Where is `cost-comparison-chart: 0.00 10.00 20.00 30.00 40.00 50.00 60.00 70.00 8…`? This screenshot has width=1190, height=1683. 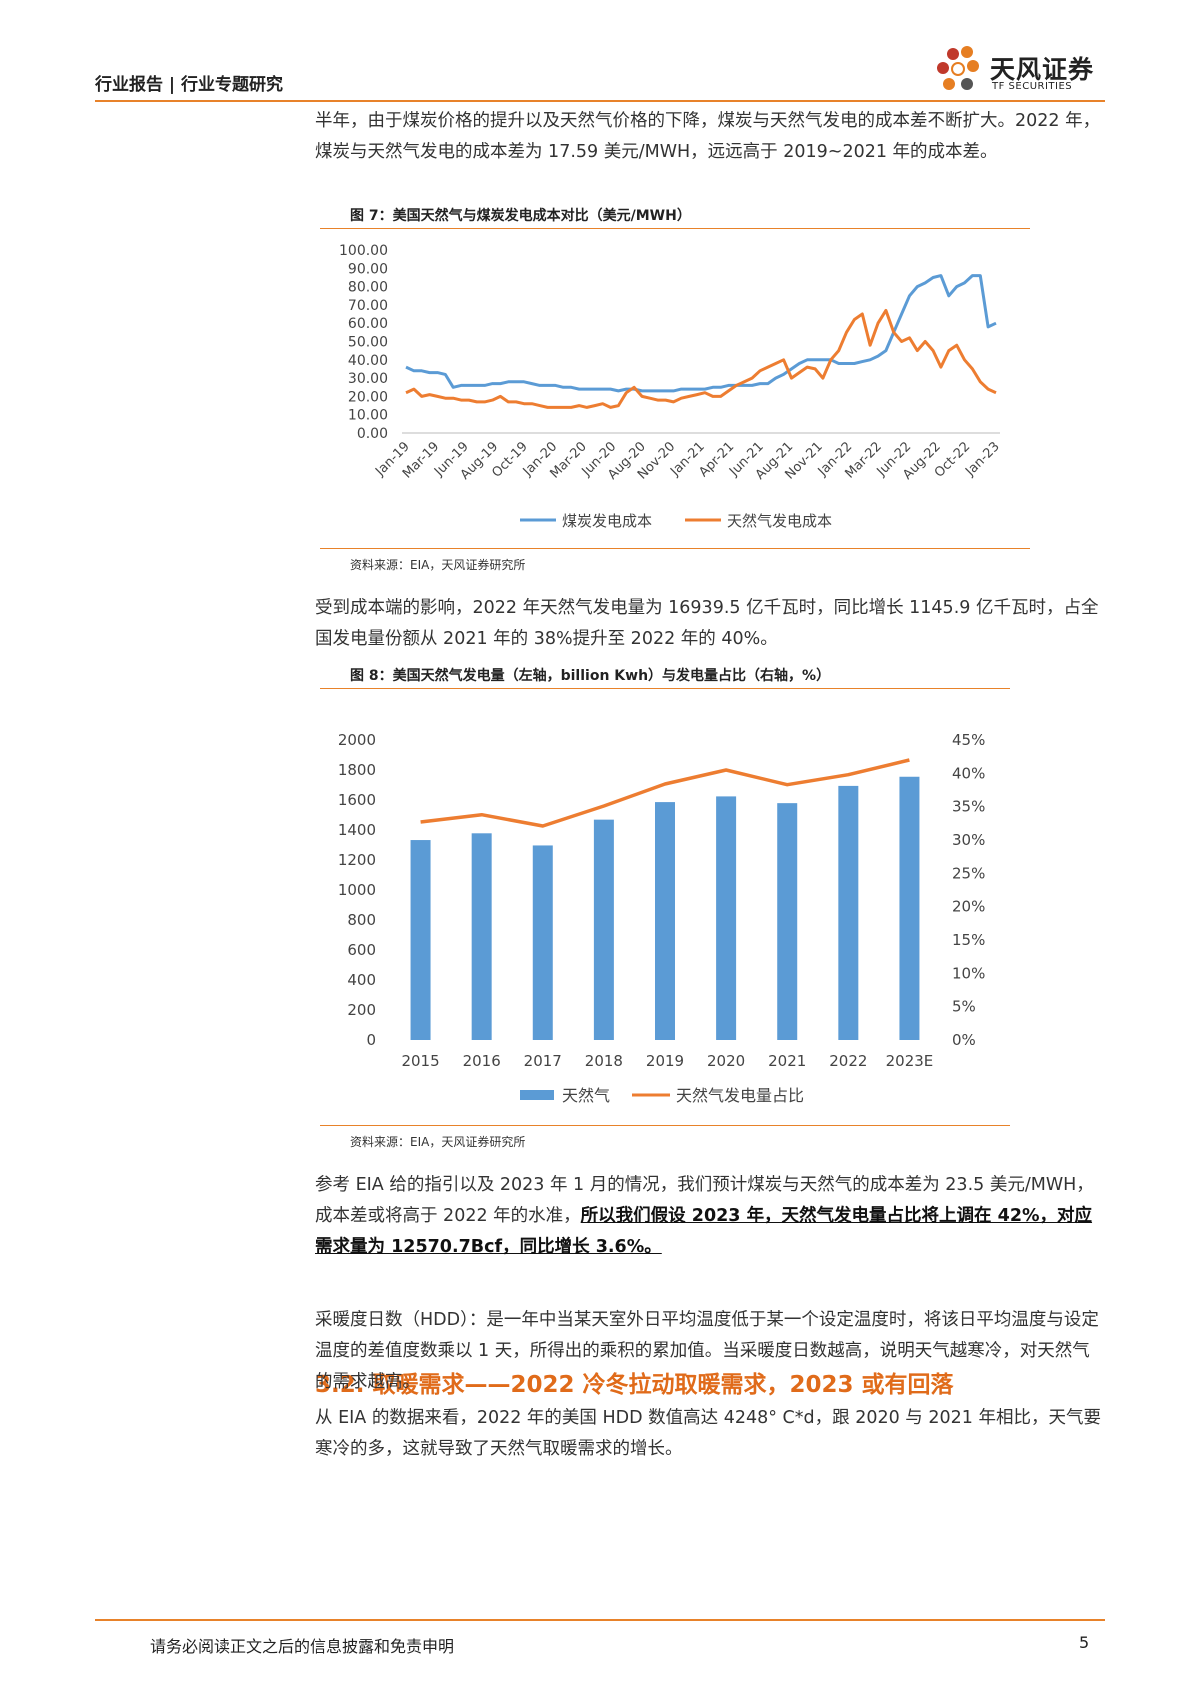
cost-comparison-chart: 0.00 10.00 20.00 30.00 40.00 50.00 60.00 70.00 8… is located at coordinates (671, 386).